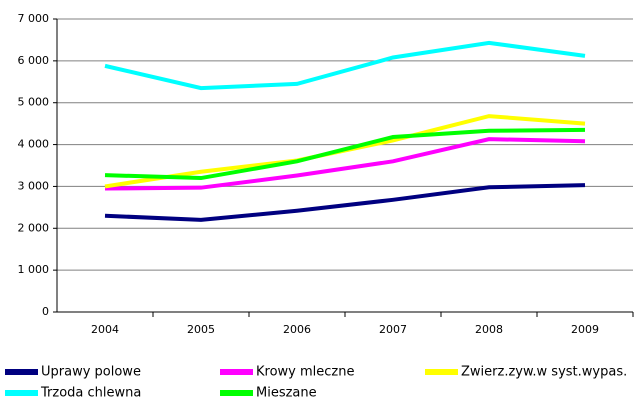 This screenshot has height=404, width=641. What do you see at coordinates (34, 185) in the screenshot?
I see `y-tick-label: 3 000` at bounding box center [34, 185].